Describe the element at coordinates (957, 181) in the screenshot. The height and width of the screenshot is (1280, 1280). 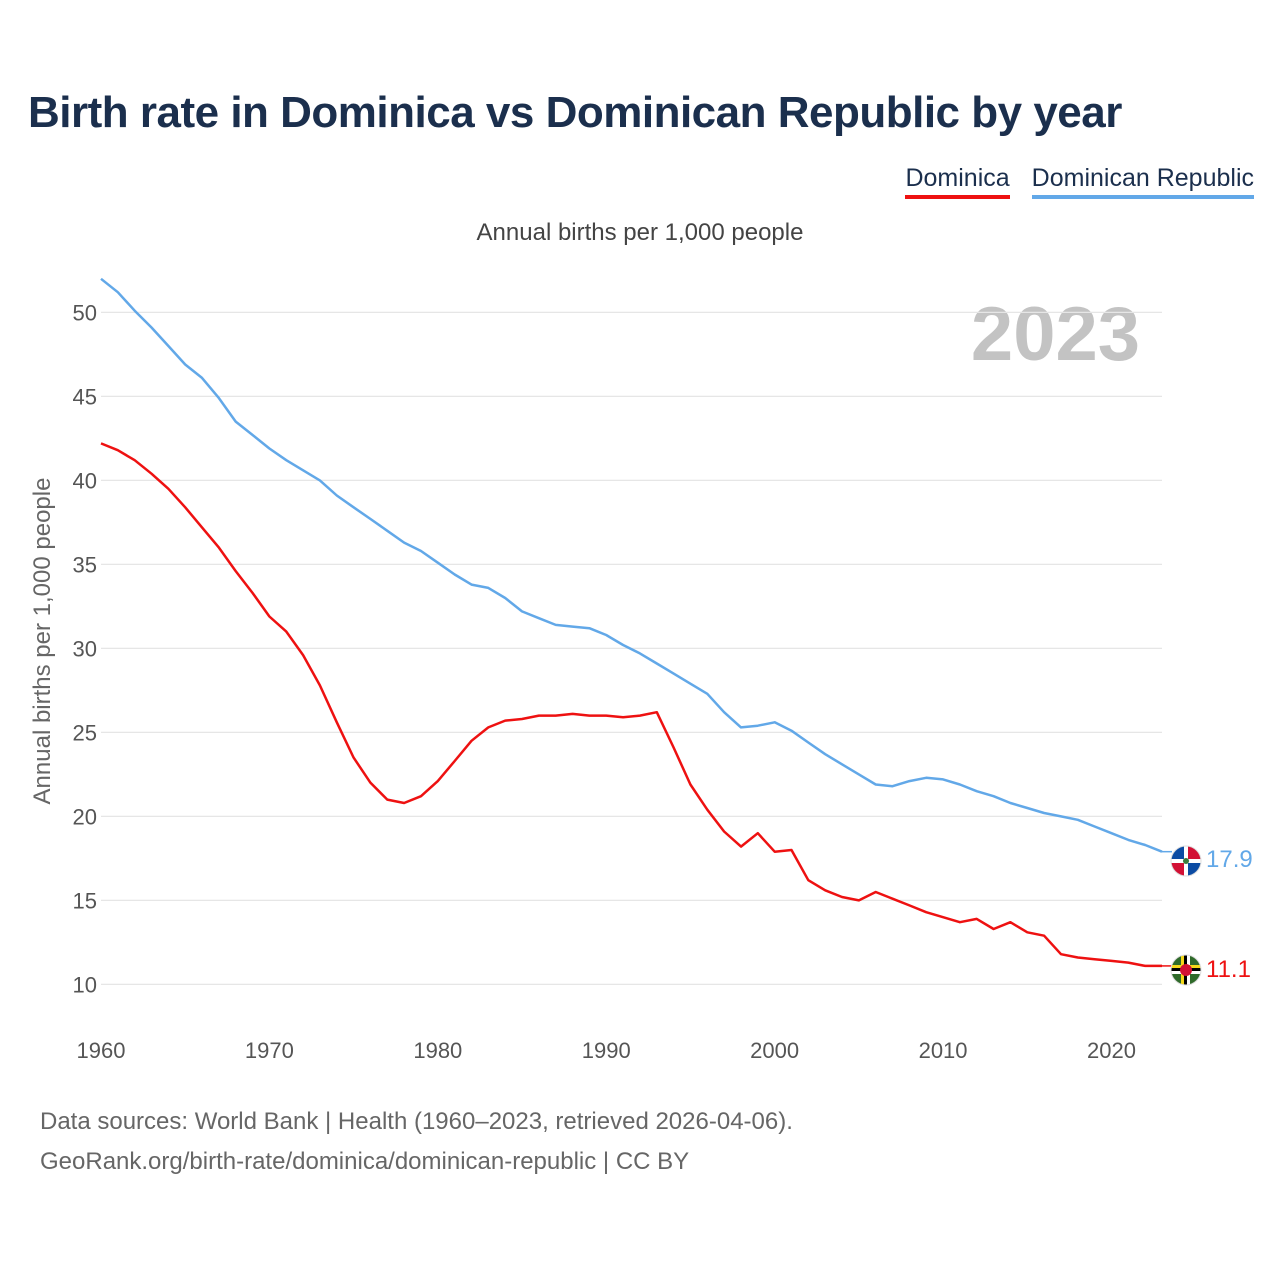
I see `legend-item-dominica: Dominica` at that location.